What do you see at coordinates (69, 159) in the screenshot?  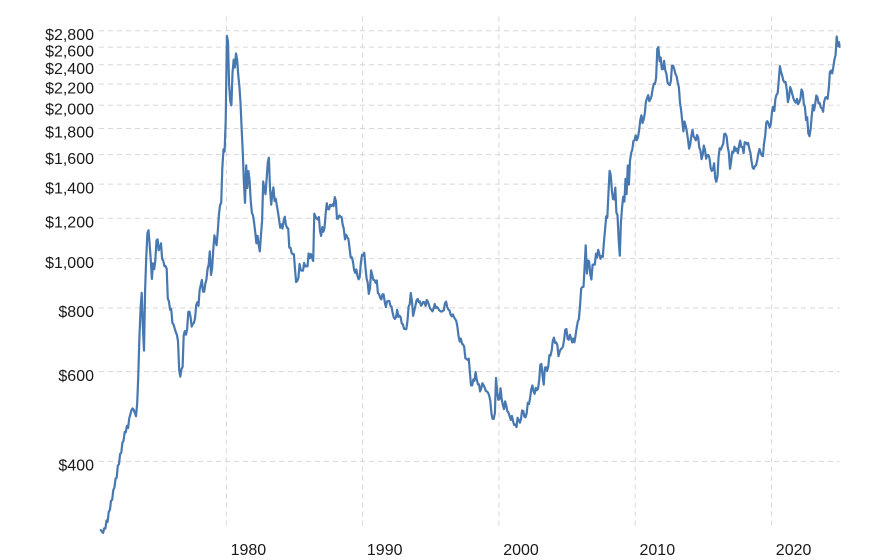 I see `svg-text: $1,600` at bounding box center [69, 159].